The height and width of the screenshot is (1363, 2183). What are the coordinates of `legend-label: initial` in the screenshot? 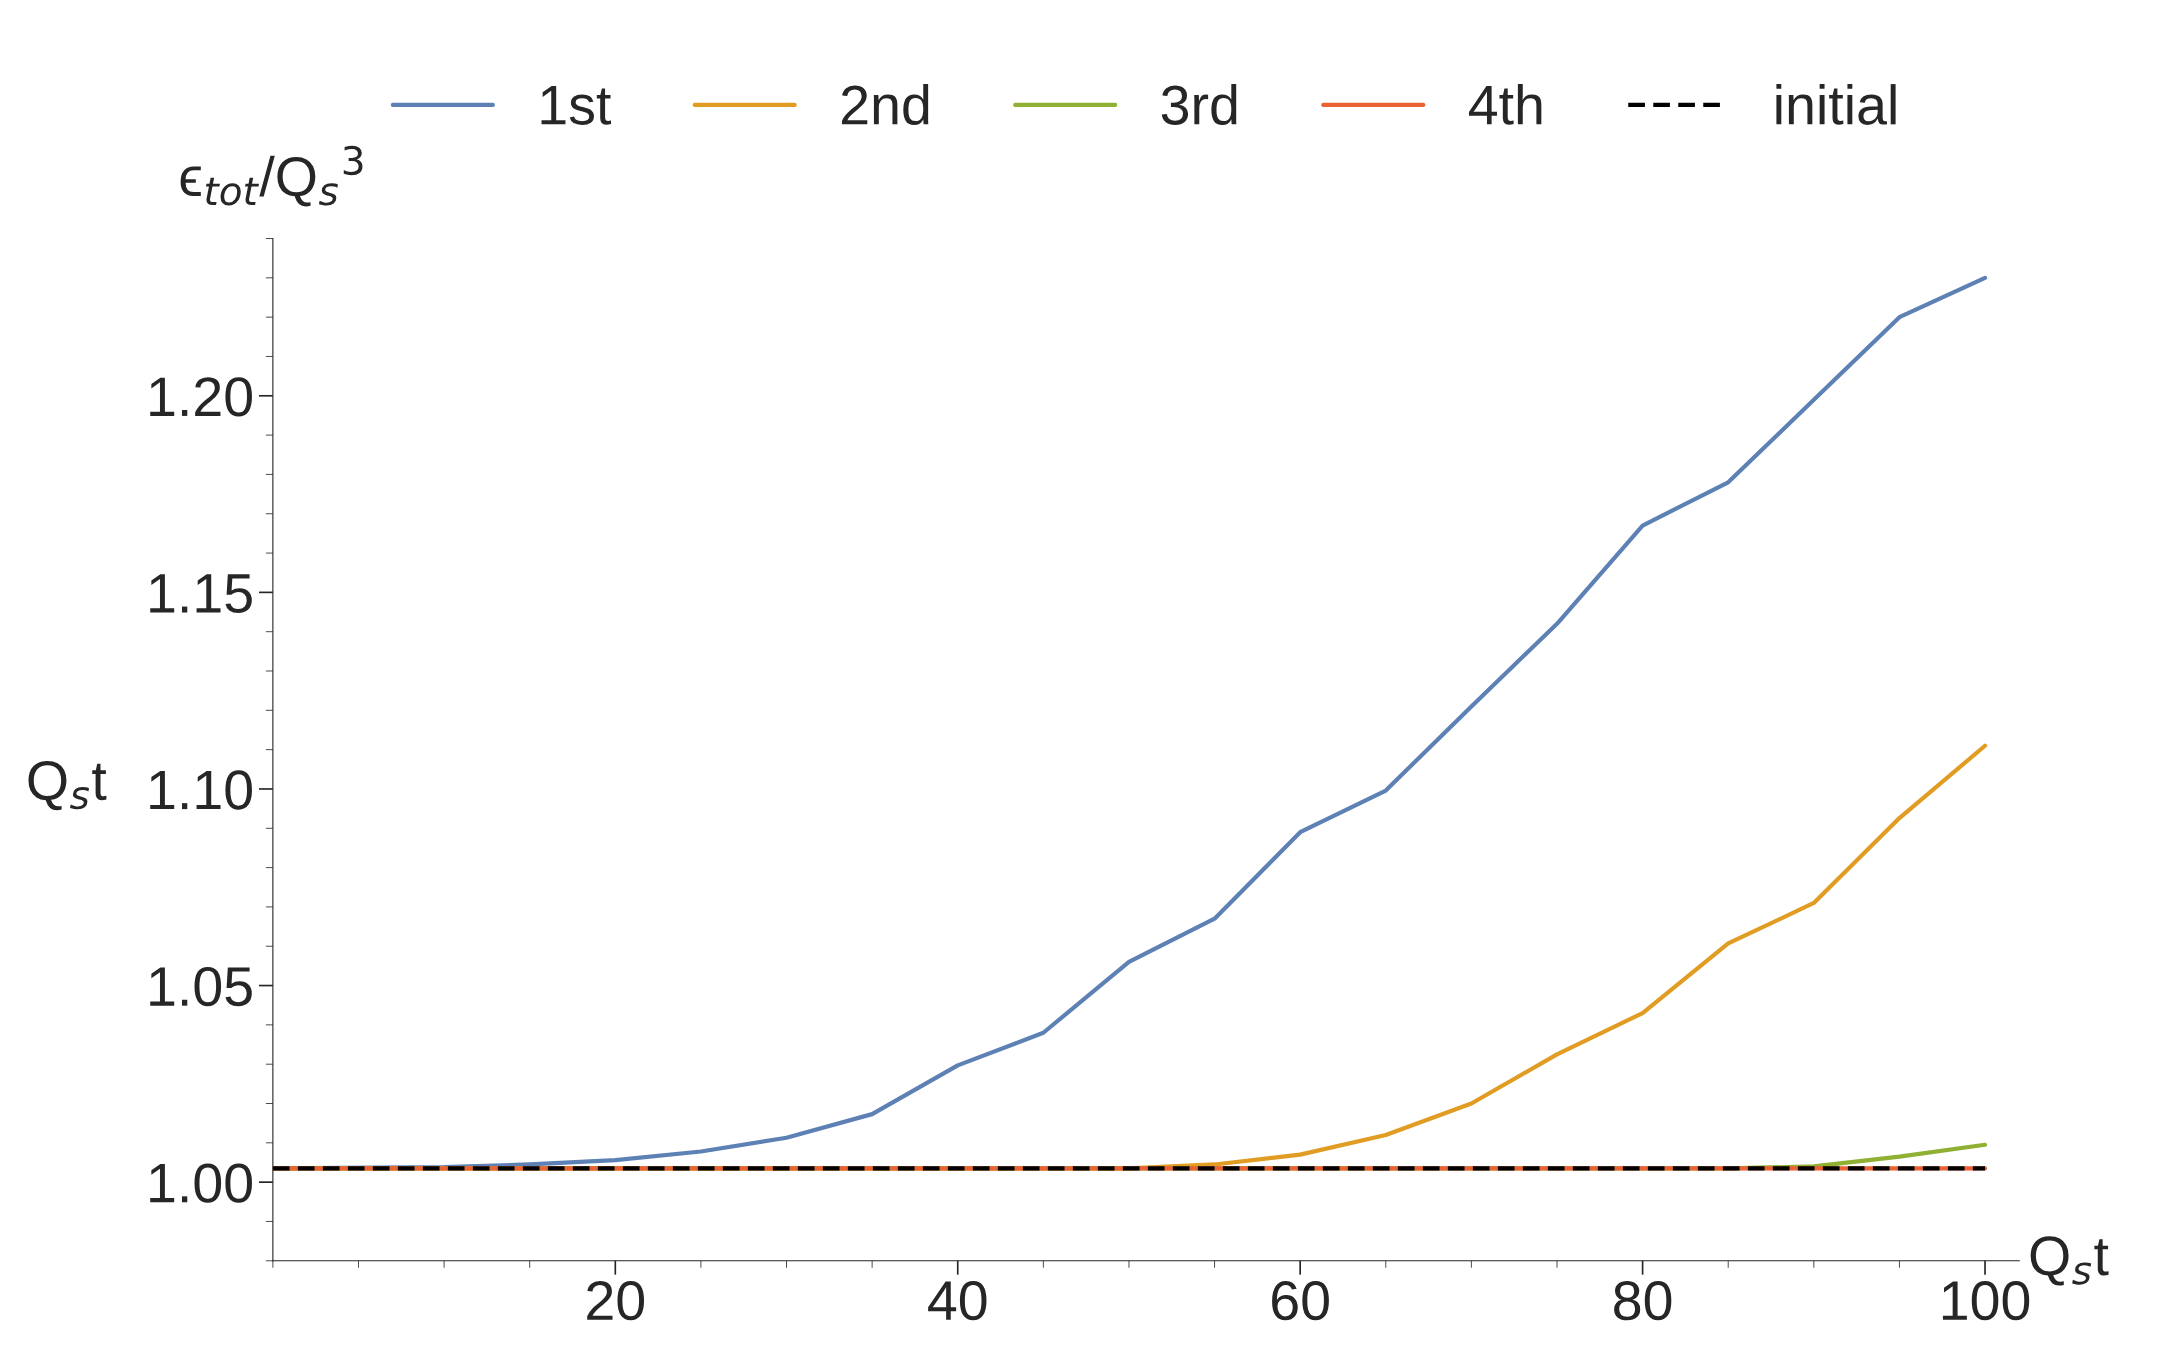 It's located at (1836, 104).